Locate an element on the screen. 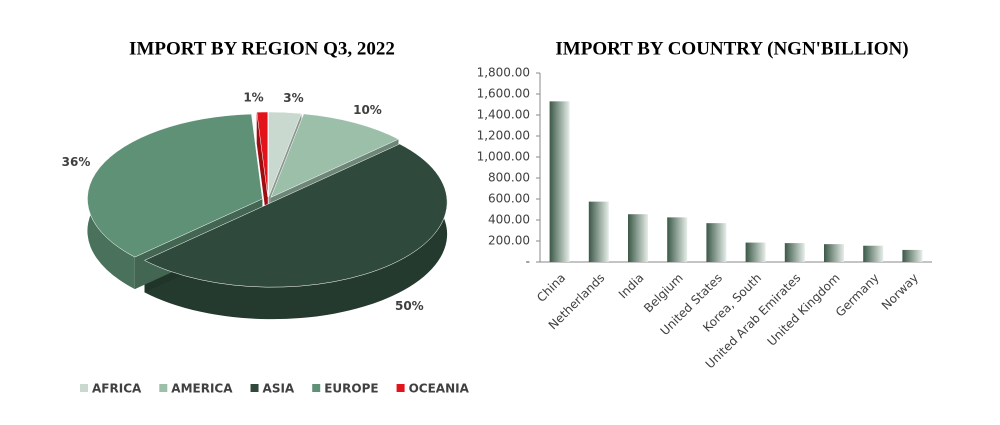  x-tick-label: Norway is located at coordinates (900, 292).